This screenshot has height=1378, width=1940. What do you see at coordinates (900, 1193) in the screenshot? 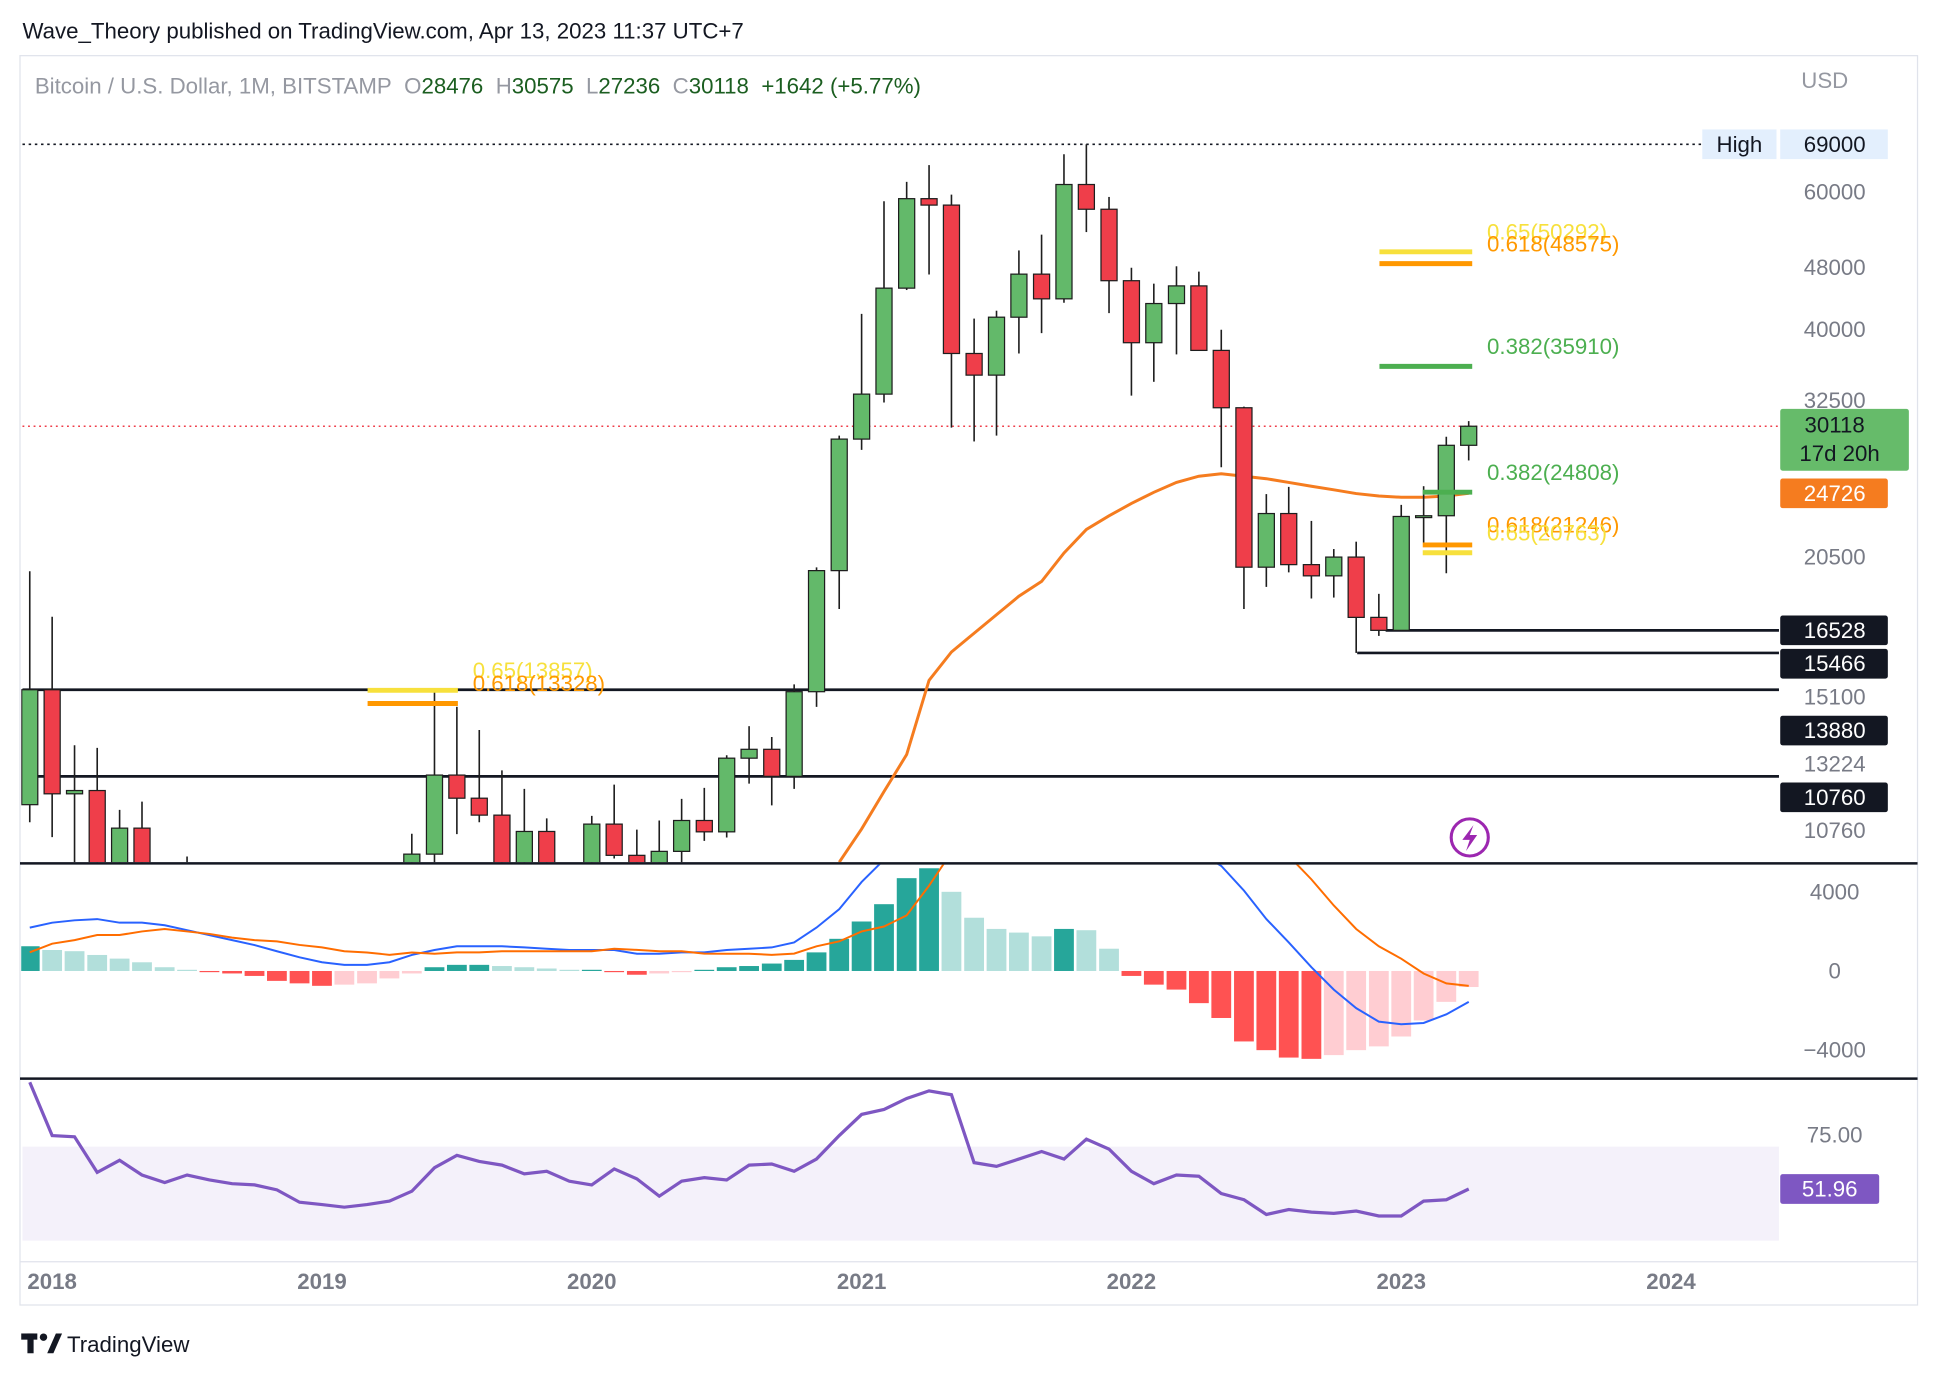
I see `rsi-band` at bounding box center [900, 1193].